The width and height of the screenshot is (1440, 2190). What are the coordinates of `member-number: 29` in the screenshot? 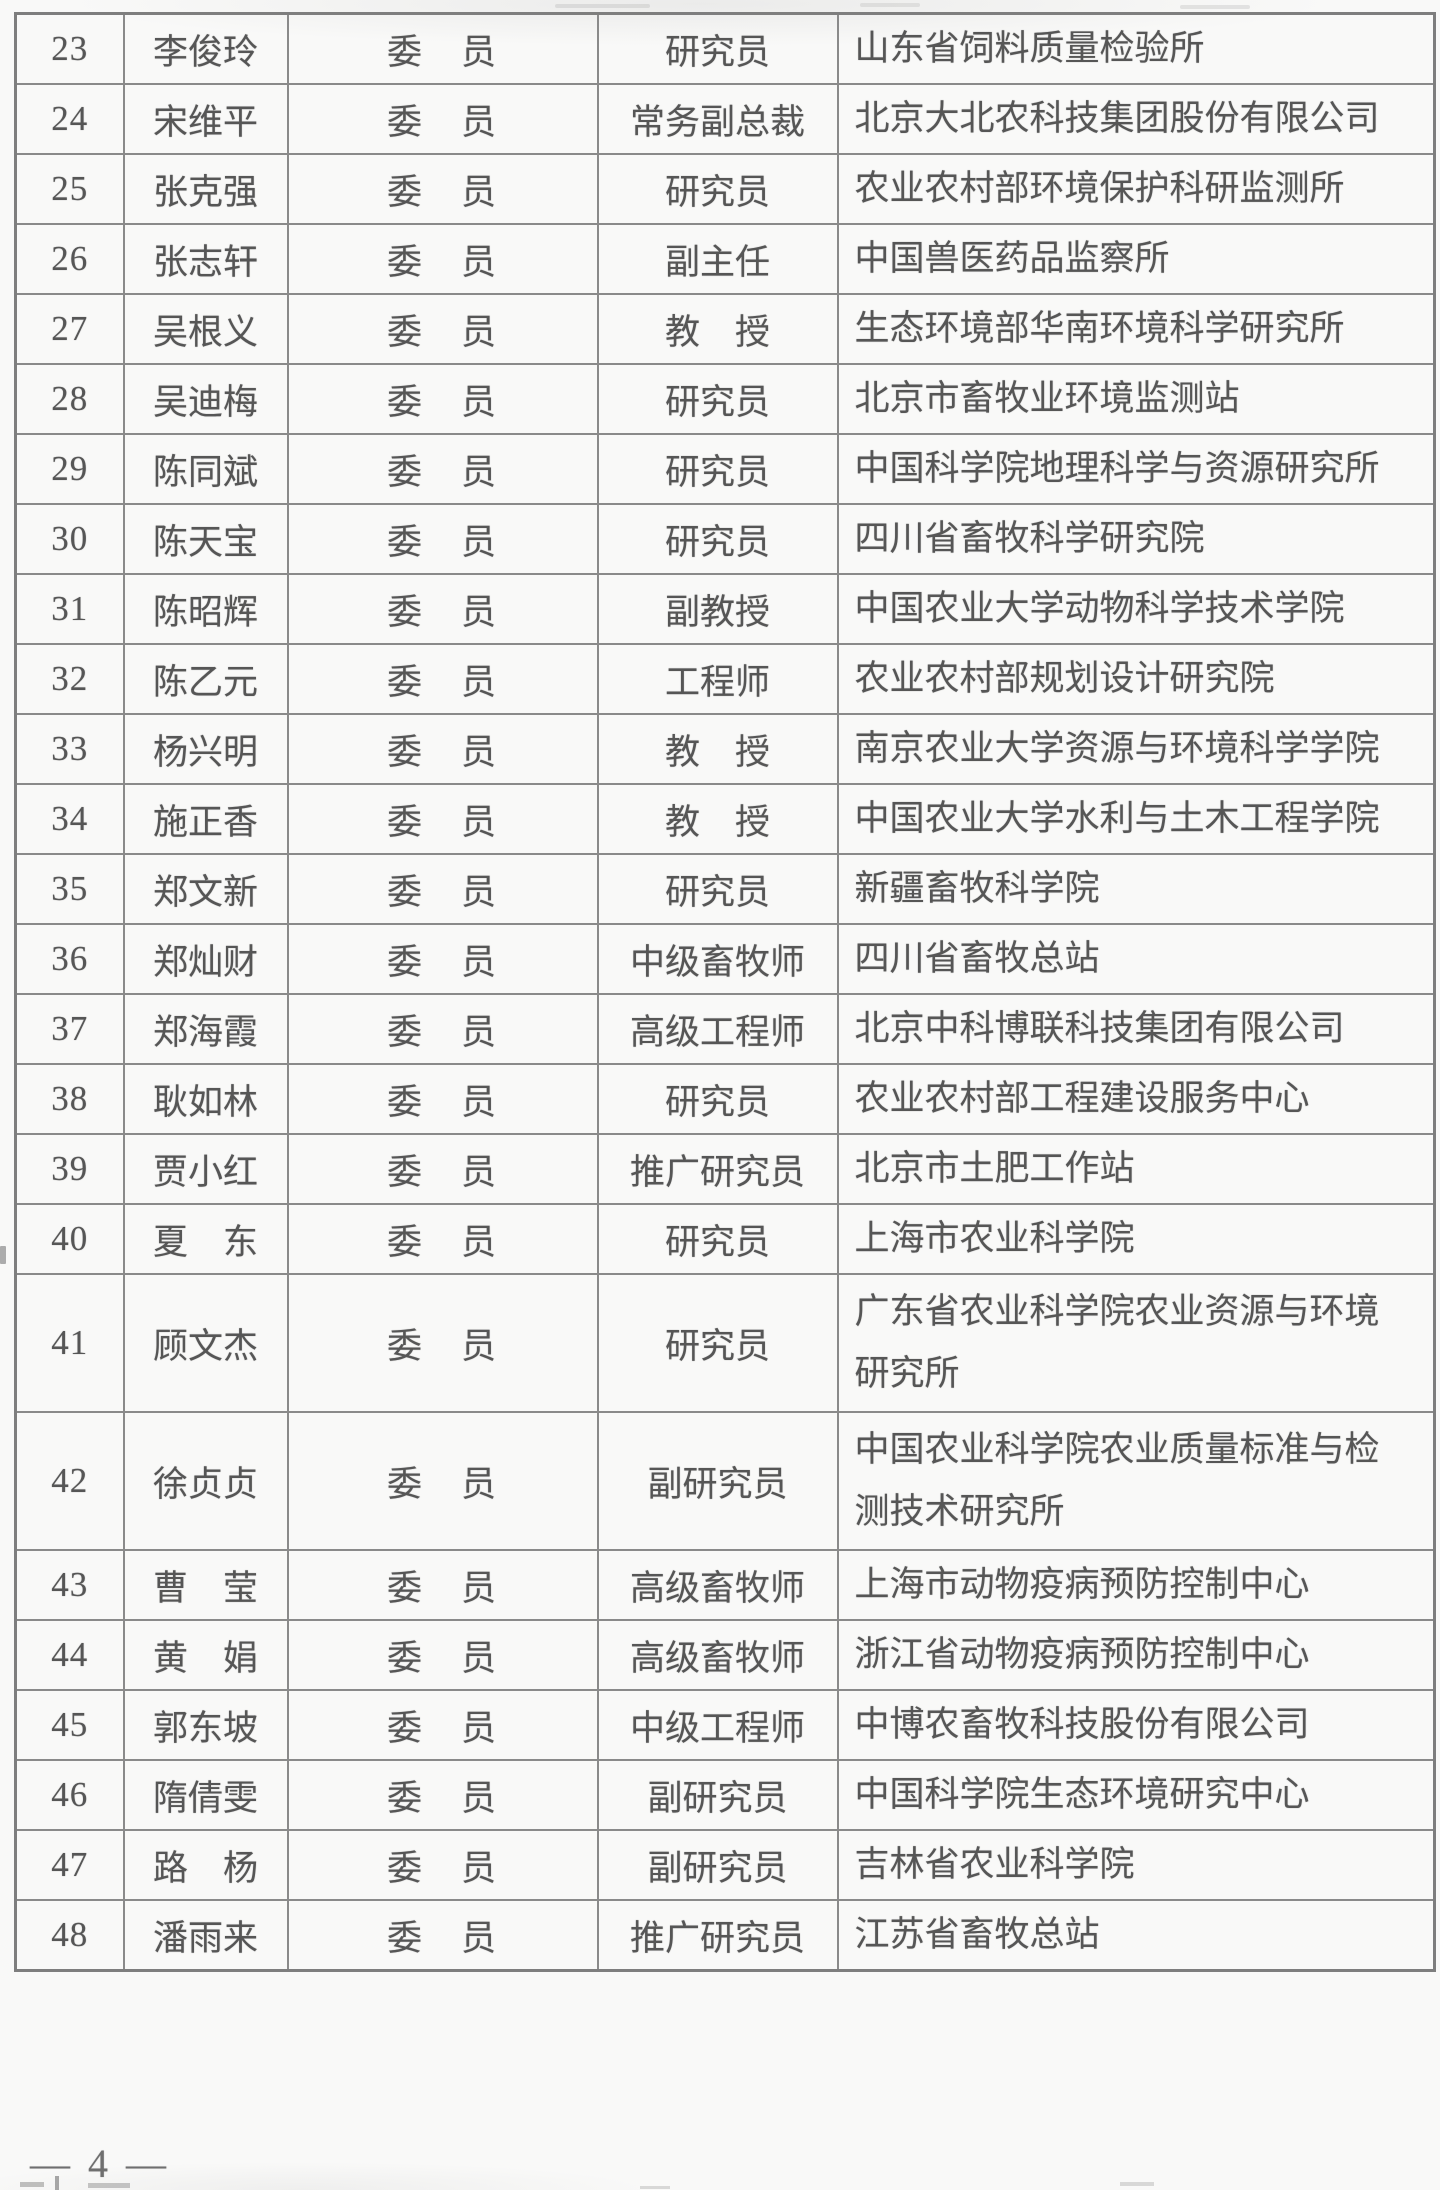 It's located at (69, 469).